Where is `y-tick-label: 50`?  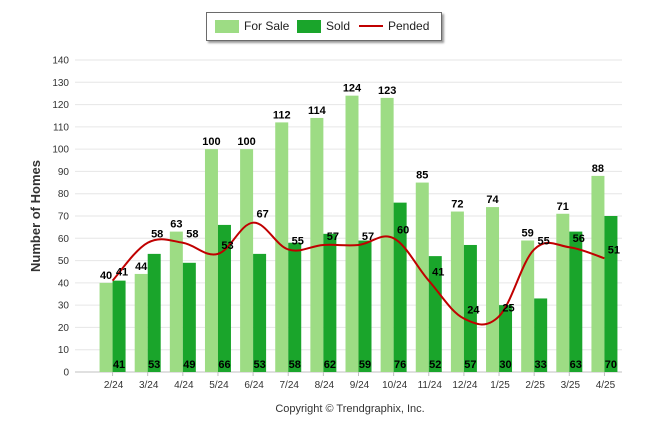
y-tick-label: 50 is located at coordinates (64, 261).